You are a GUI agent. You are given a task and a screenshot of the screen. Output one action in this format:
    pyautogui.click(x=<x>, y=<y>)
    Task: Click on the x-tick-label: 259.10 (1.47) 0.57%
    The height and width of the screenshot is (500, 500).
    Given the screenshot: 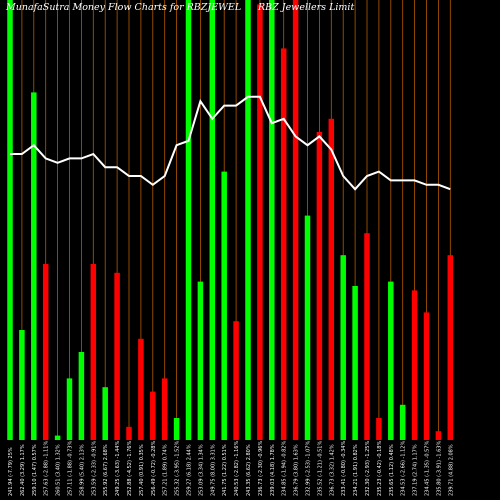 What is the action you would take?
    pyautogui.click(x=35, y=470)
    